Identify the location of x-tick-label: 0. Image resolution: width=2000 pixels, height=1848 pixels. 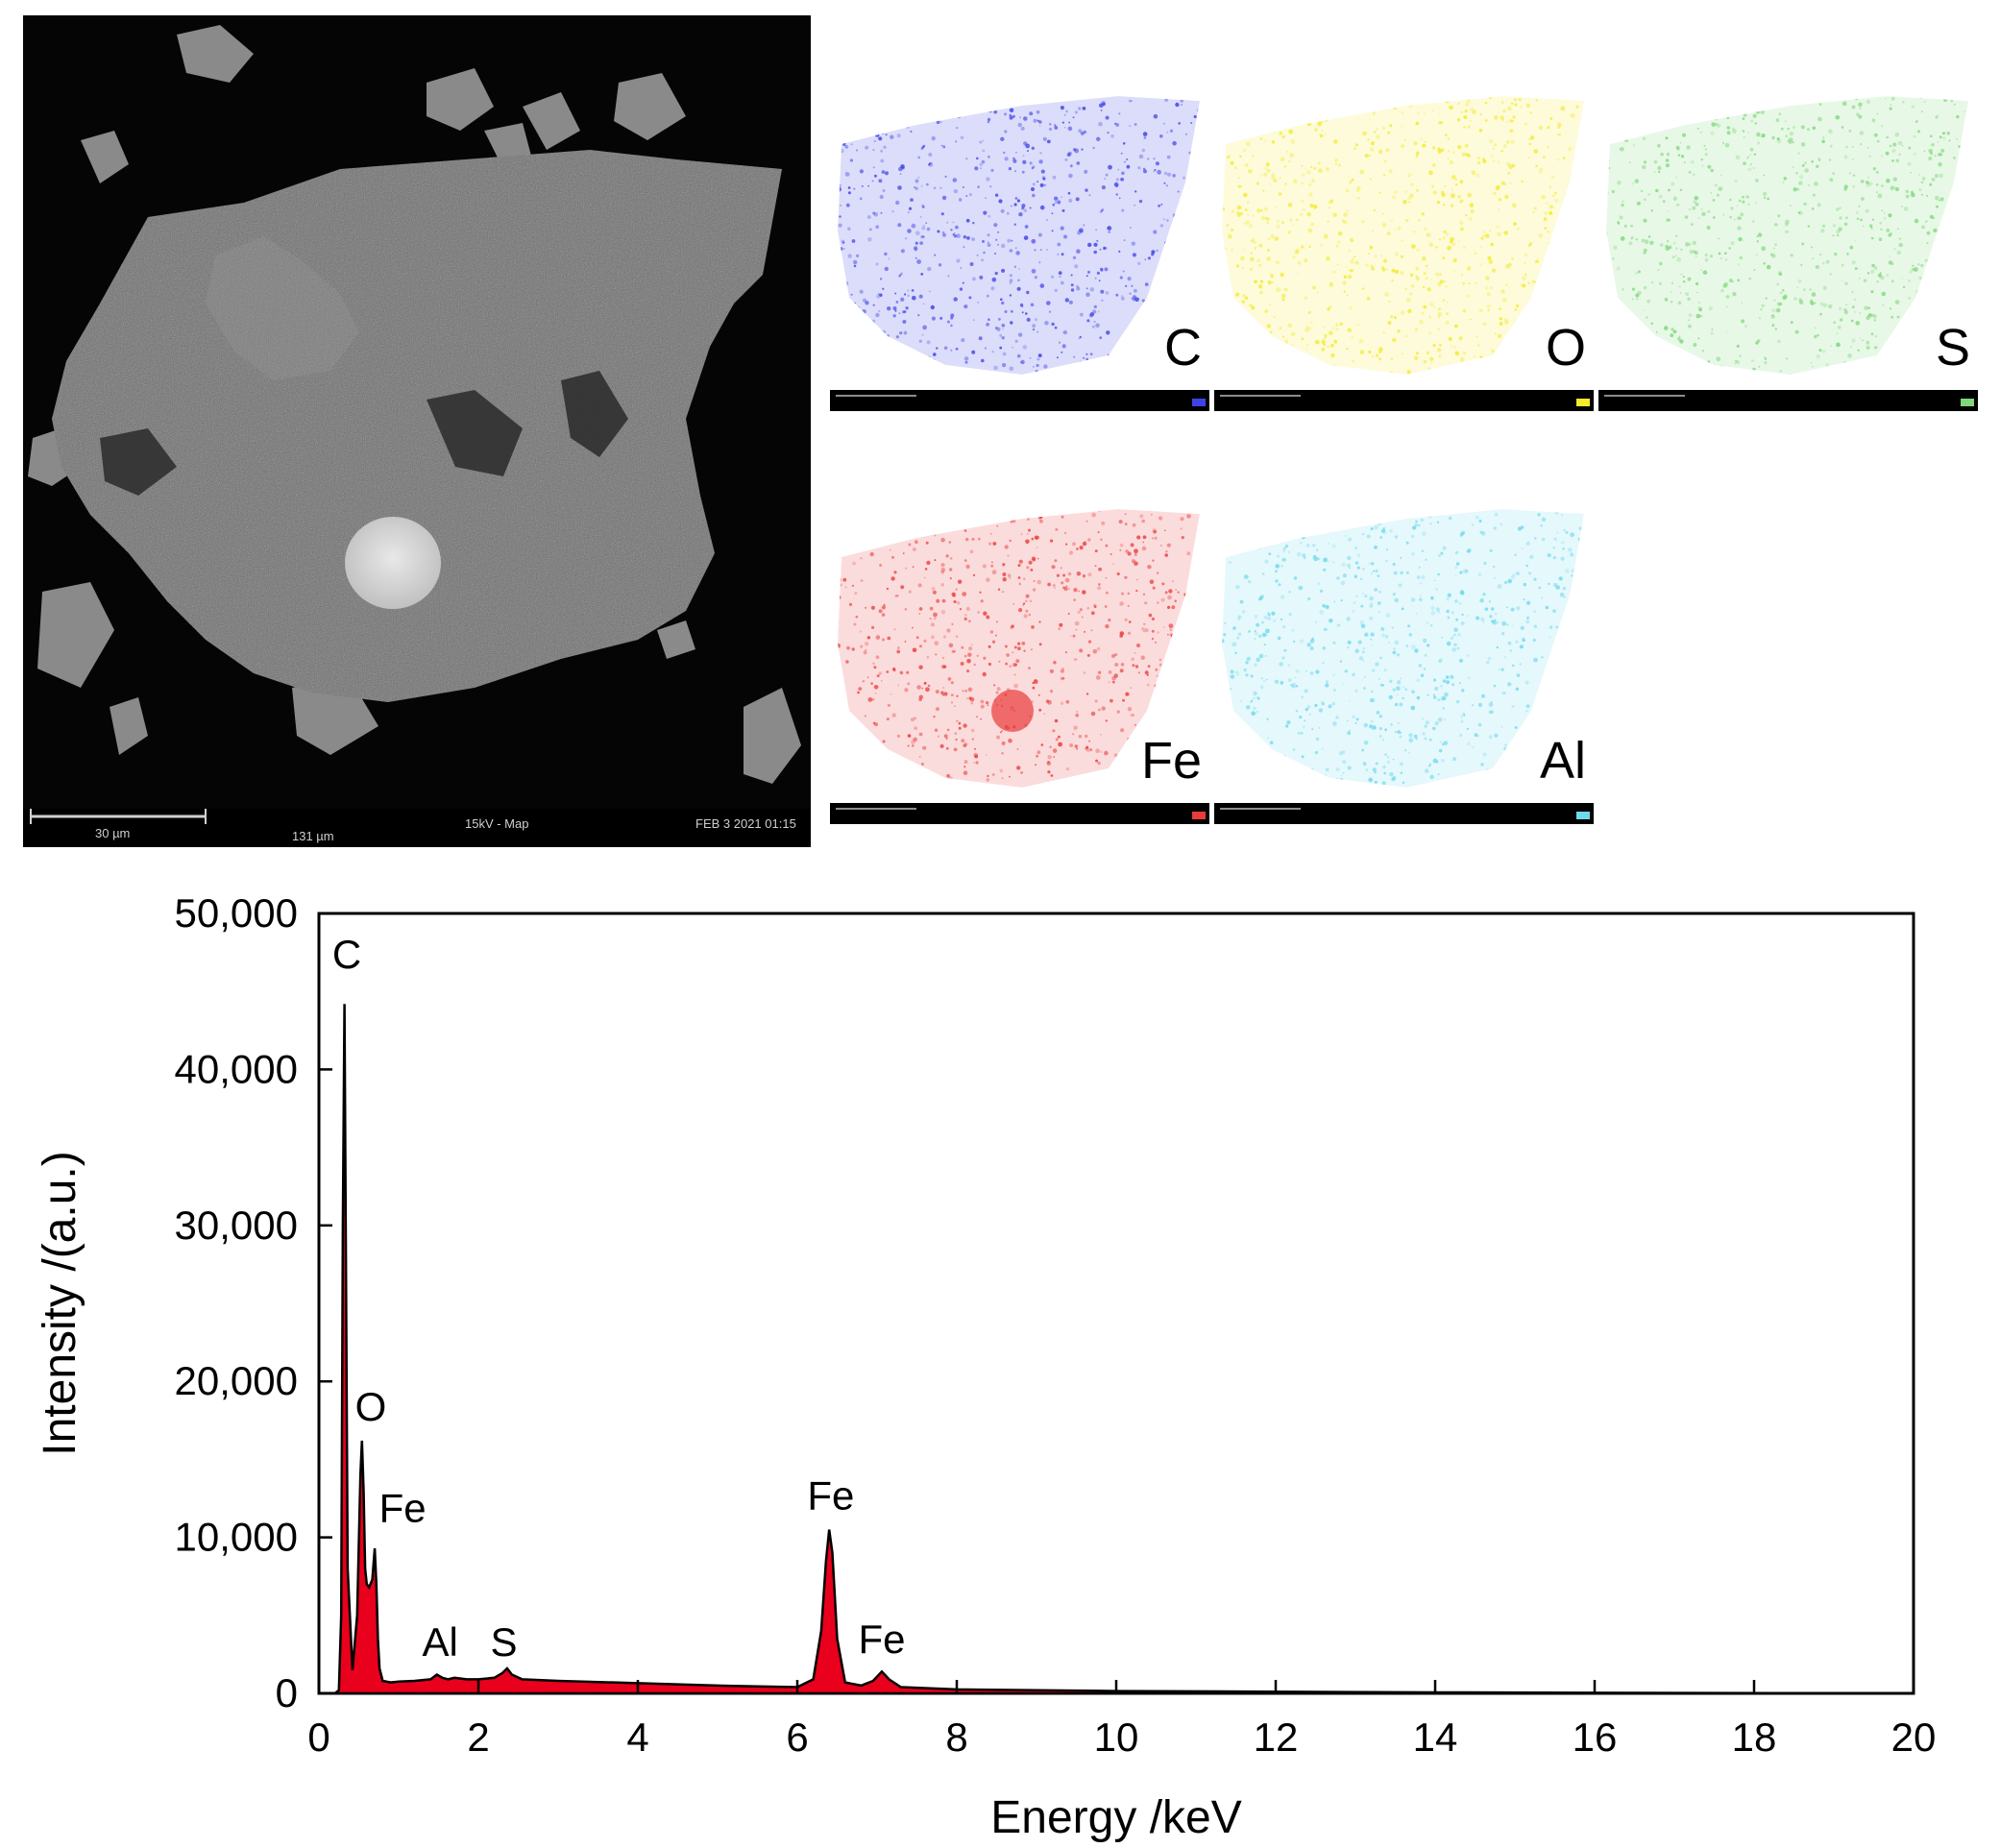
(318, 1737).